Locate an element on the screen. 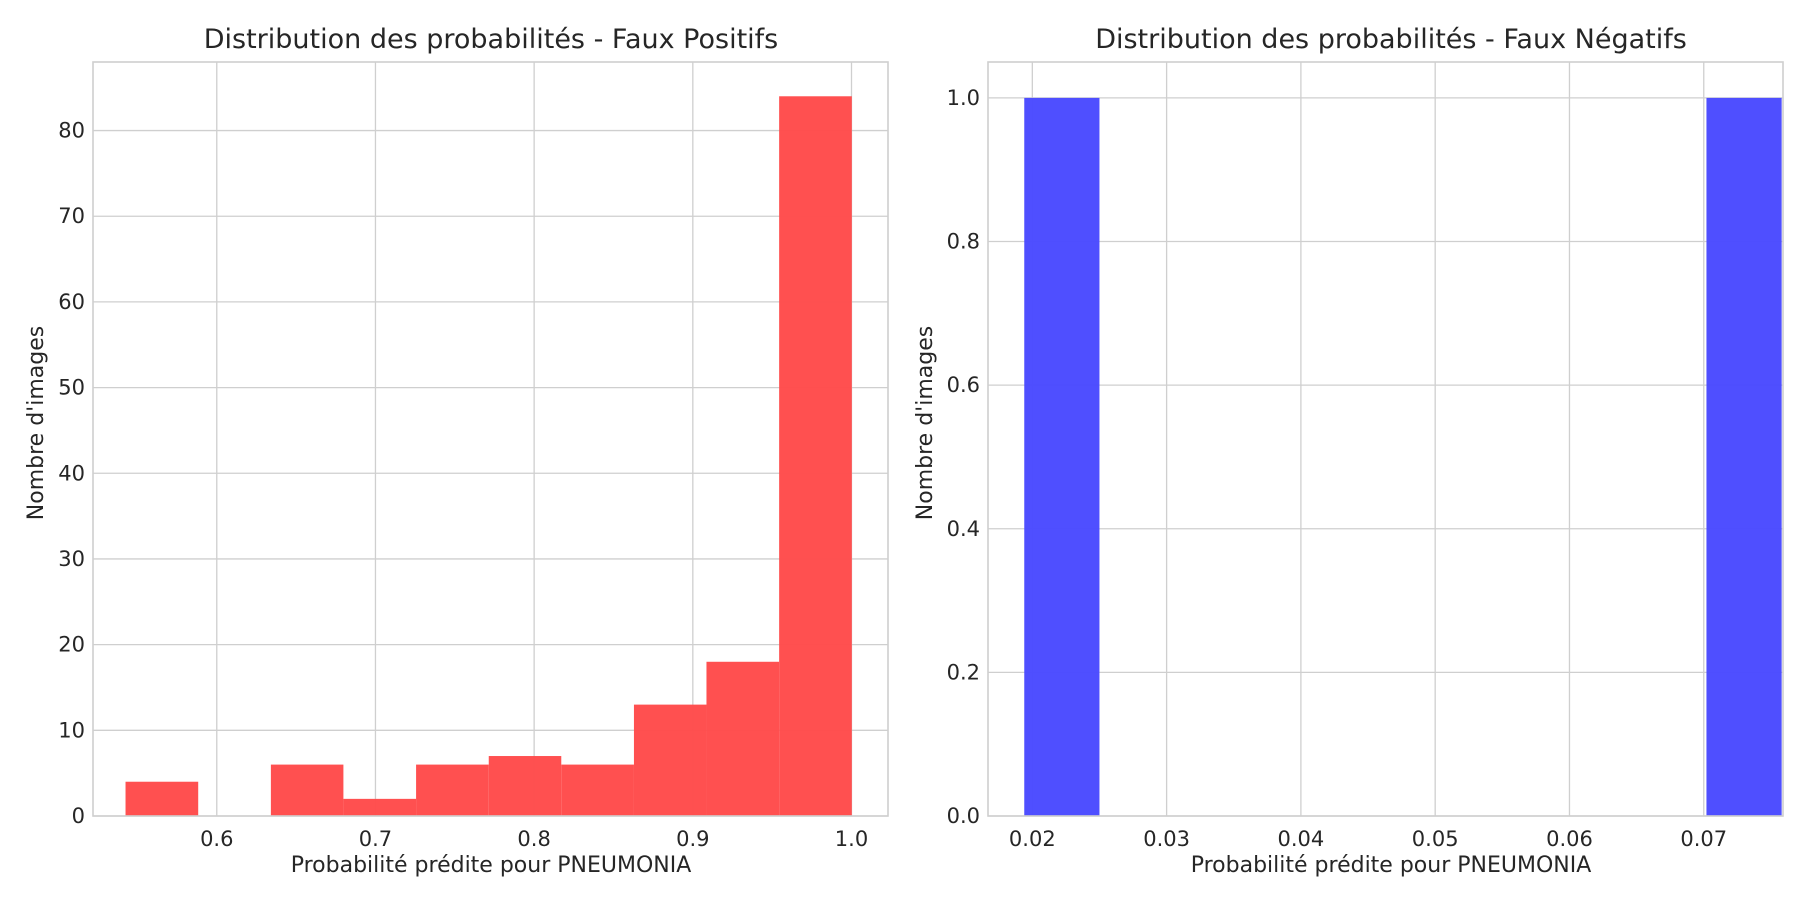  x-tick-label-fp: 0.6 is located at coordinates (216, 839).